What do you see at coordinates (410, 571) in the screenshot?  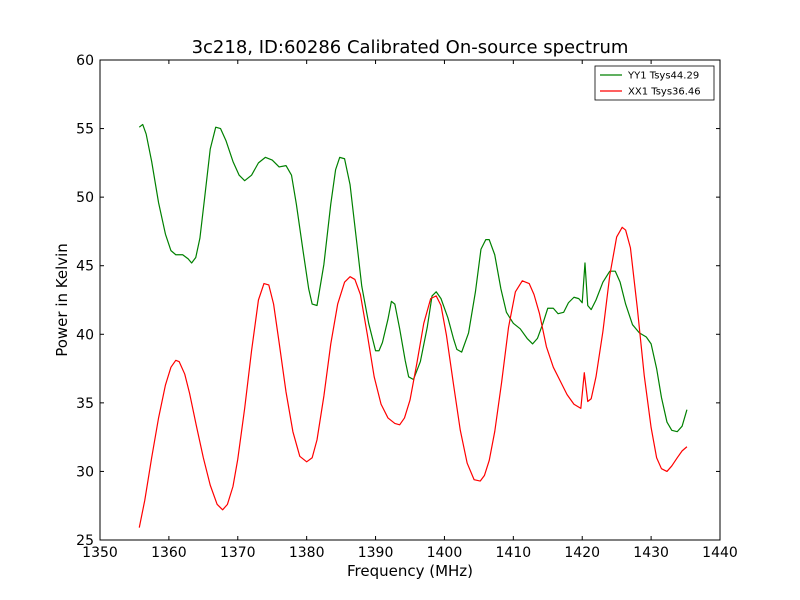 I see `x-axis-label: Frequency (MHz)` at bounding box center [410, 571].